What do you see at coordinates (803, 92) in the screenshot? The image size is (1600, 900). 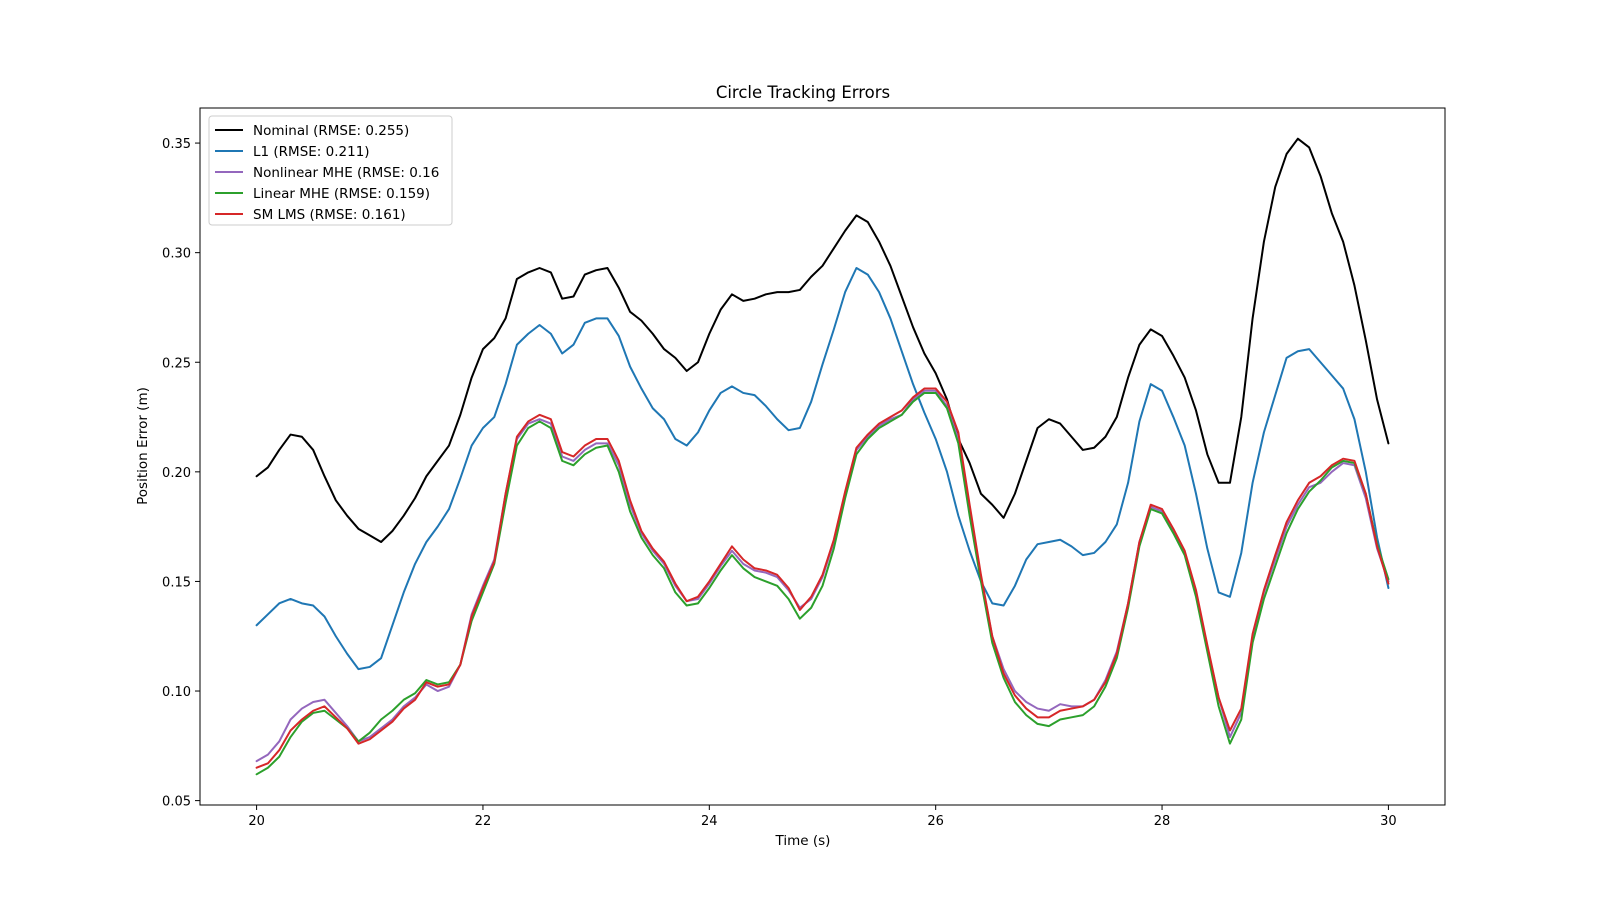 I see `chart-title: Circle Tracking Errors` at bounding box center [803, 92].